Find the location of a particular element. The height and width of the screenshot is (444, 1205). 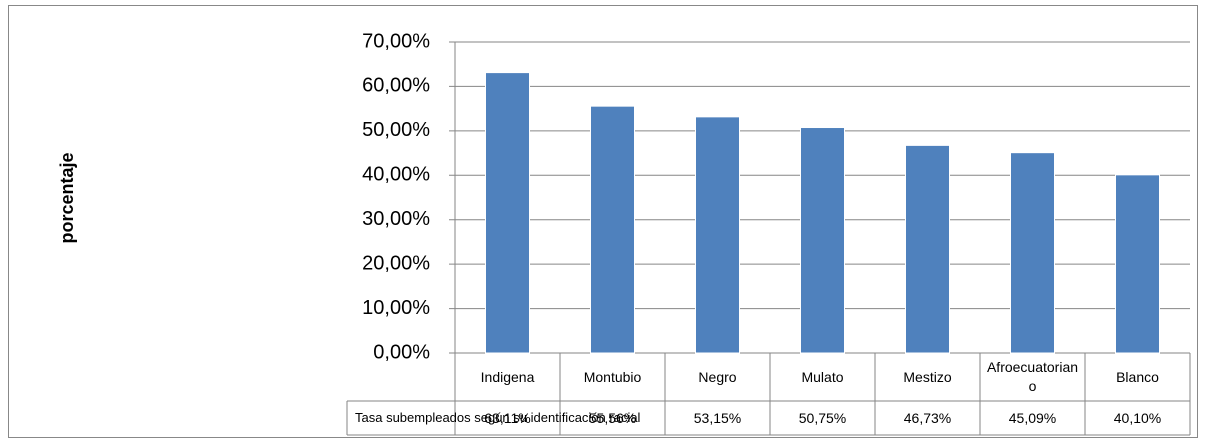

y-tick-label: 10,00% is located at coordinates (396, 308).